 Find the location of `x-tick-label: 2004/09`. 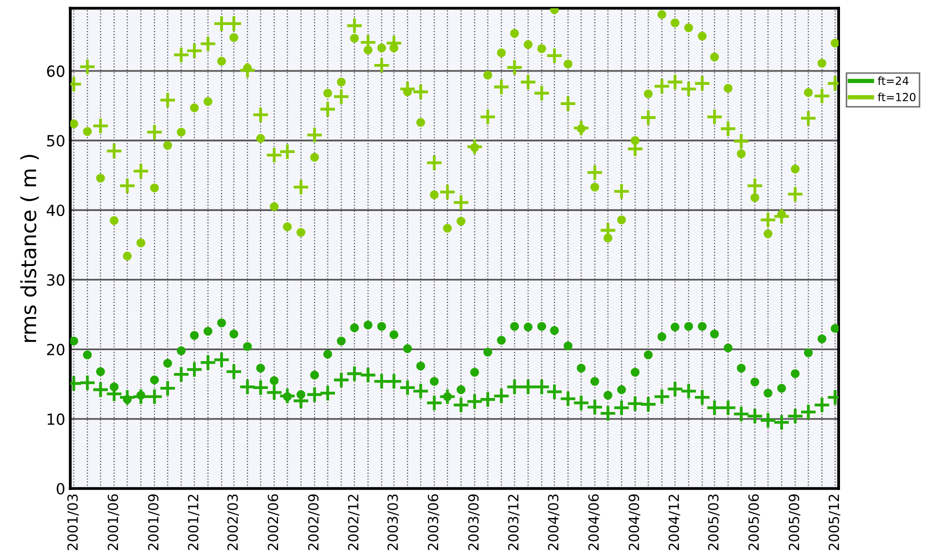

x-tick-label: 2004/09 is located at coordinates (634, 522).